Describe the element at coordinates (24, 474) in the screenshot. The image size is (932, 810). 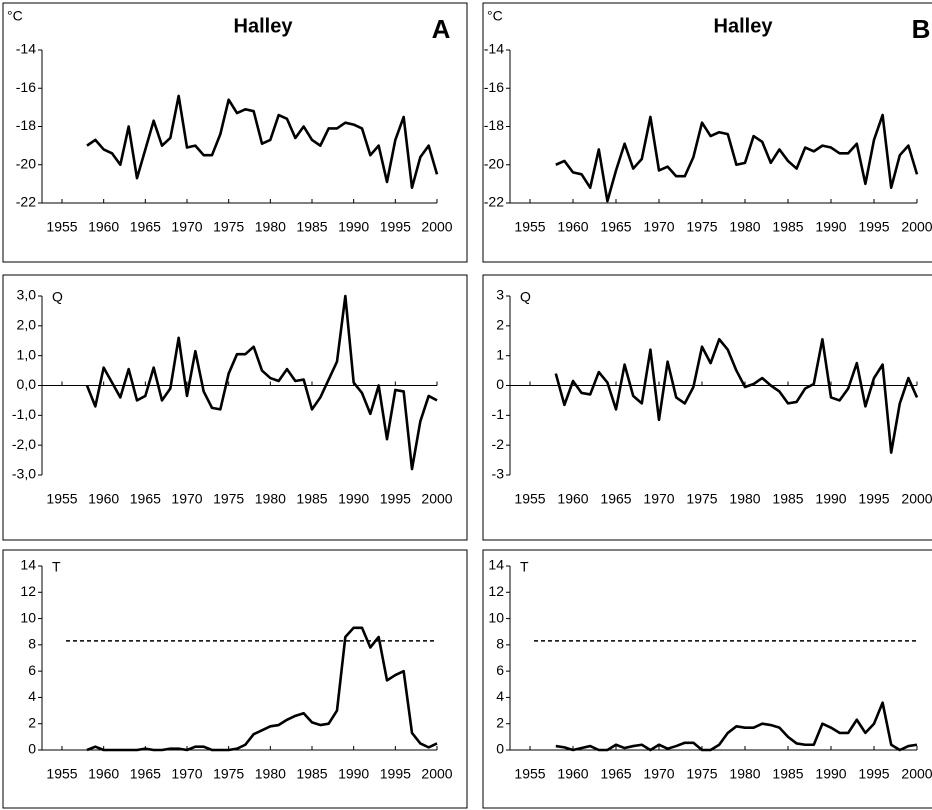
I see `y-tick-label: -3,0` at that location.